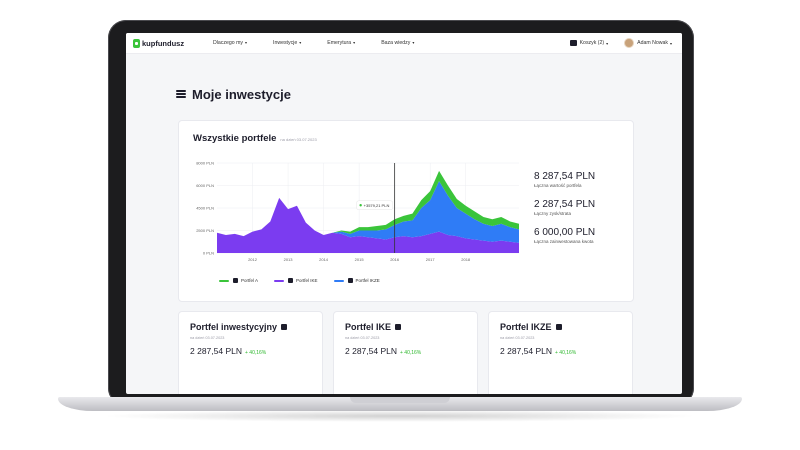 Image resolution: width=800 pixels, height=450 pixels. I want to click on legend-label: Portfel A, so click(250, 280).